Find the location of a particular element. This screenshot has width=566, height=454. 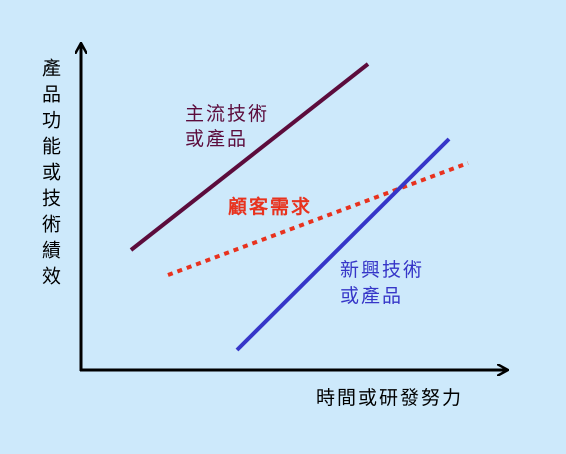

y-axis-label: 產品功能或技術績效 is located at coordinates (50, 175).